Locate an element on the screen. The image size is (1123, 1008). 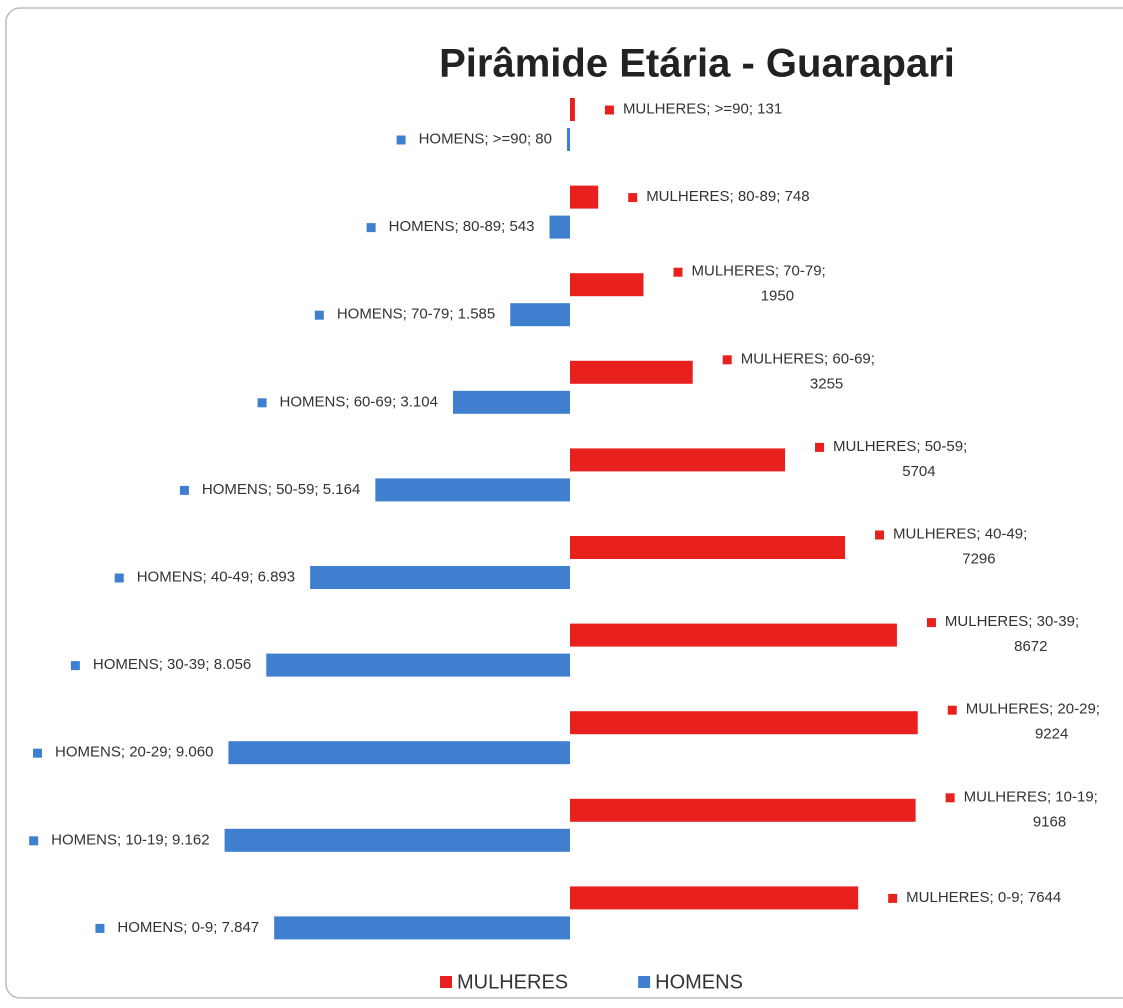
data-label-line: 3255 is located at coordinates (826, 383).